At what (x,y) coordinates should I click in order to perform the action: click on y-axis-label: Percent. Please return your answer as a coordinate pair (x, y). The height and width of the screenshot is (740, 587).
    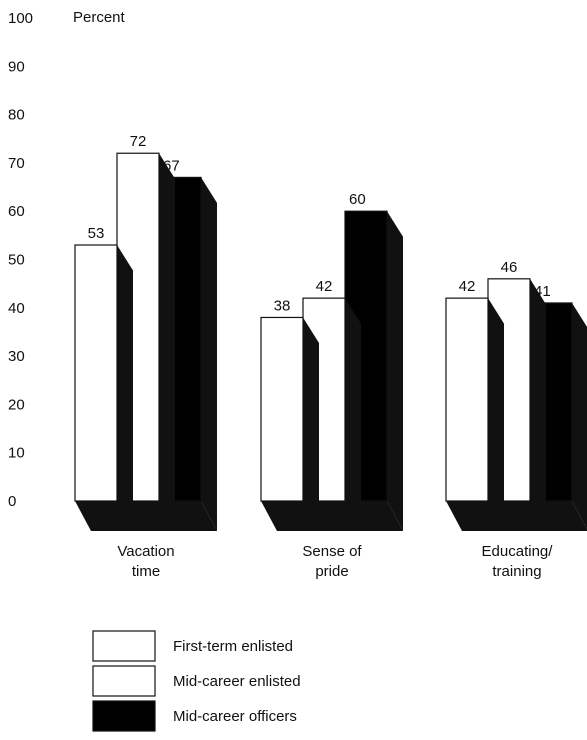
    Looking at the image, I should click on (99, 17).